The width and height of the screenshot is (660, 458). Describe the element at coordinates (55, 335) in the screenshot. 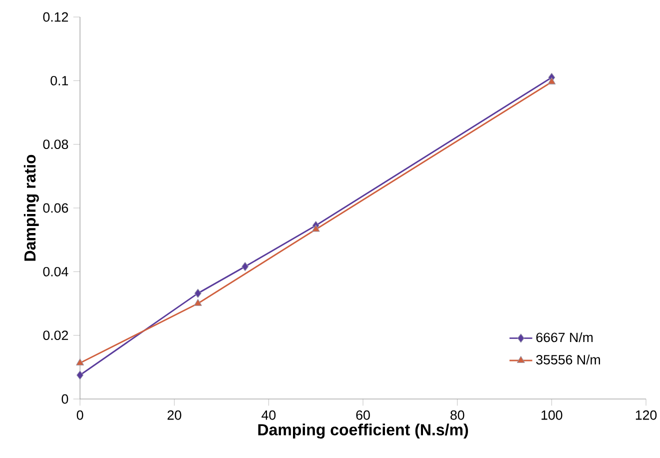

I see `y-tick-label: 0.02` at that location.